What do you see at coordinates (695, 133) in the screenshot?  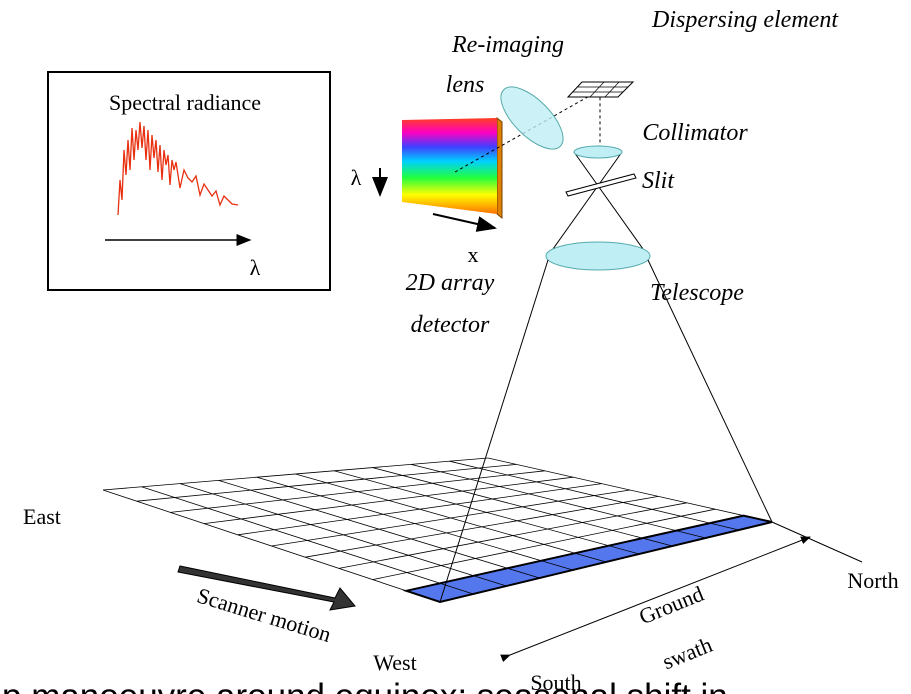 I see `collimator-label: Collimator` at bounding box center [695, 133].